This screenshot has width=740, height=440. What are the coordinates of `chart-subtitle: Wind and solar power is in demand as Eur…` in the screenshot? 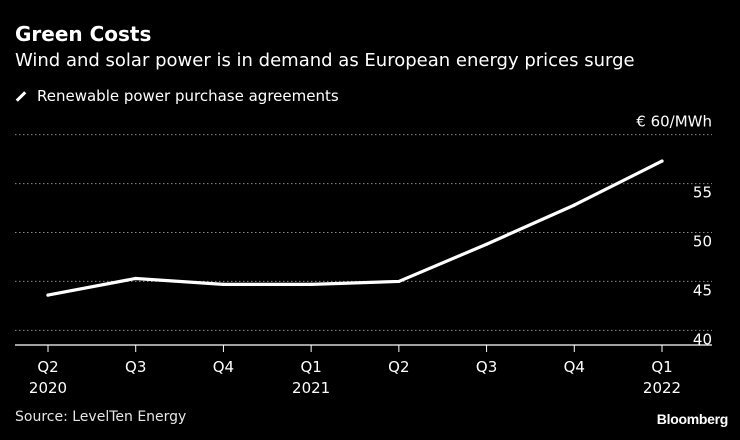 It's located at (325, 60).